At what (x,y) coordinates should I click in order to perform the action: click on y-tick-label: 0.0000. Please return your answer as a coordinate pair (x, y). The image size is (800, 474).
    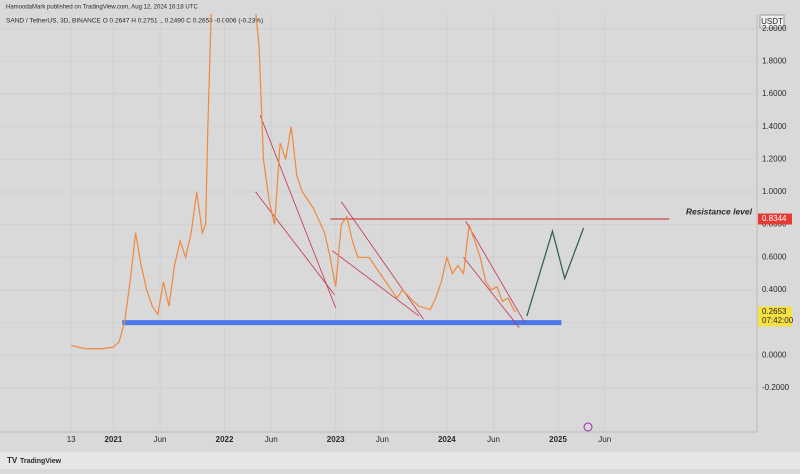
    Looking at the image, I should click on (774, 354).